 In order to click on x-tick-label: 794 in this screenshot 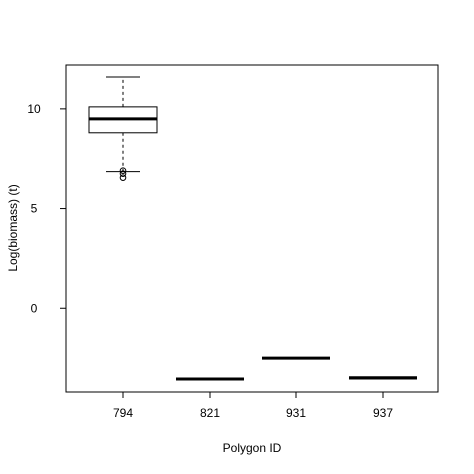, I will do `click(123, 413)`.